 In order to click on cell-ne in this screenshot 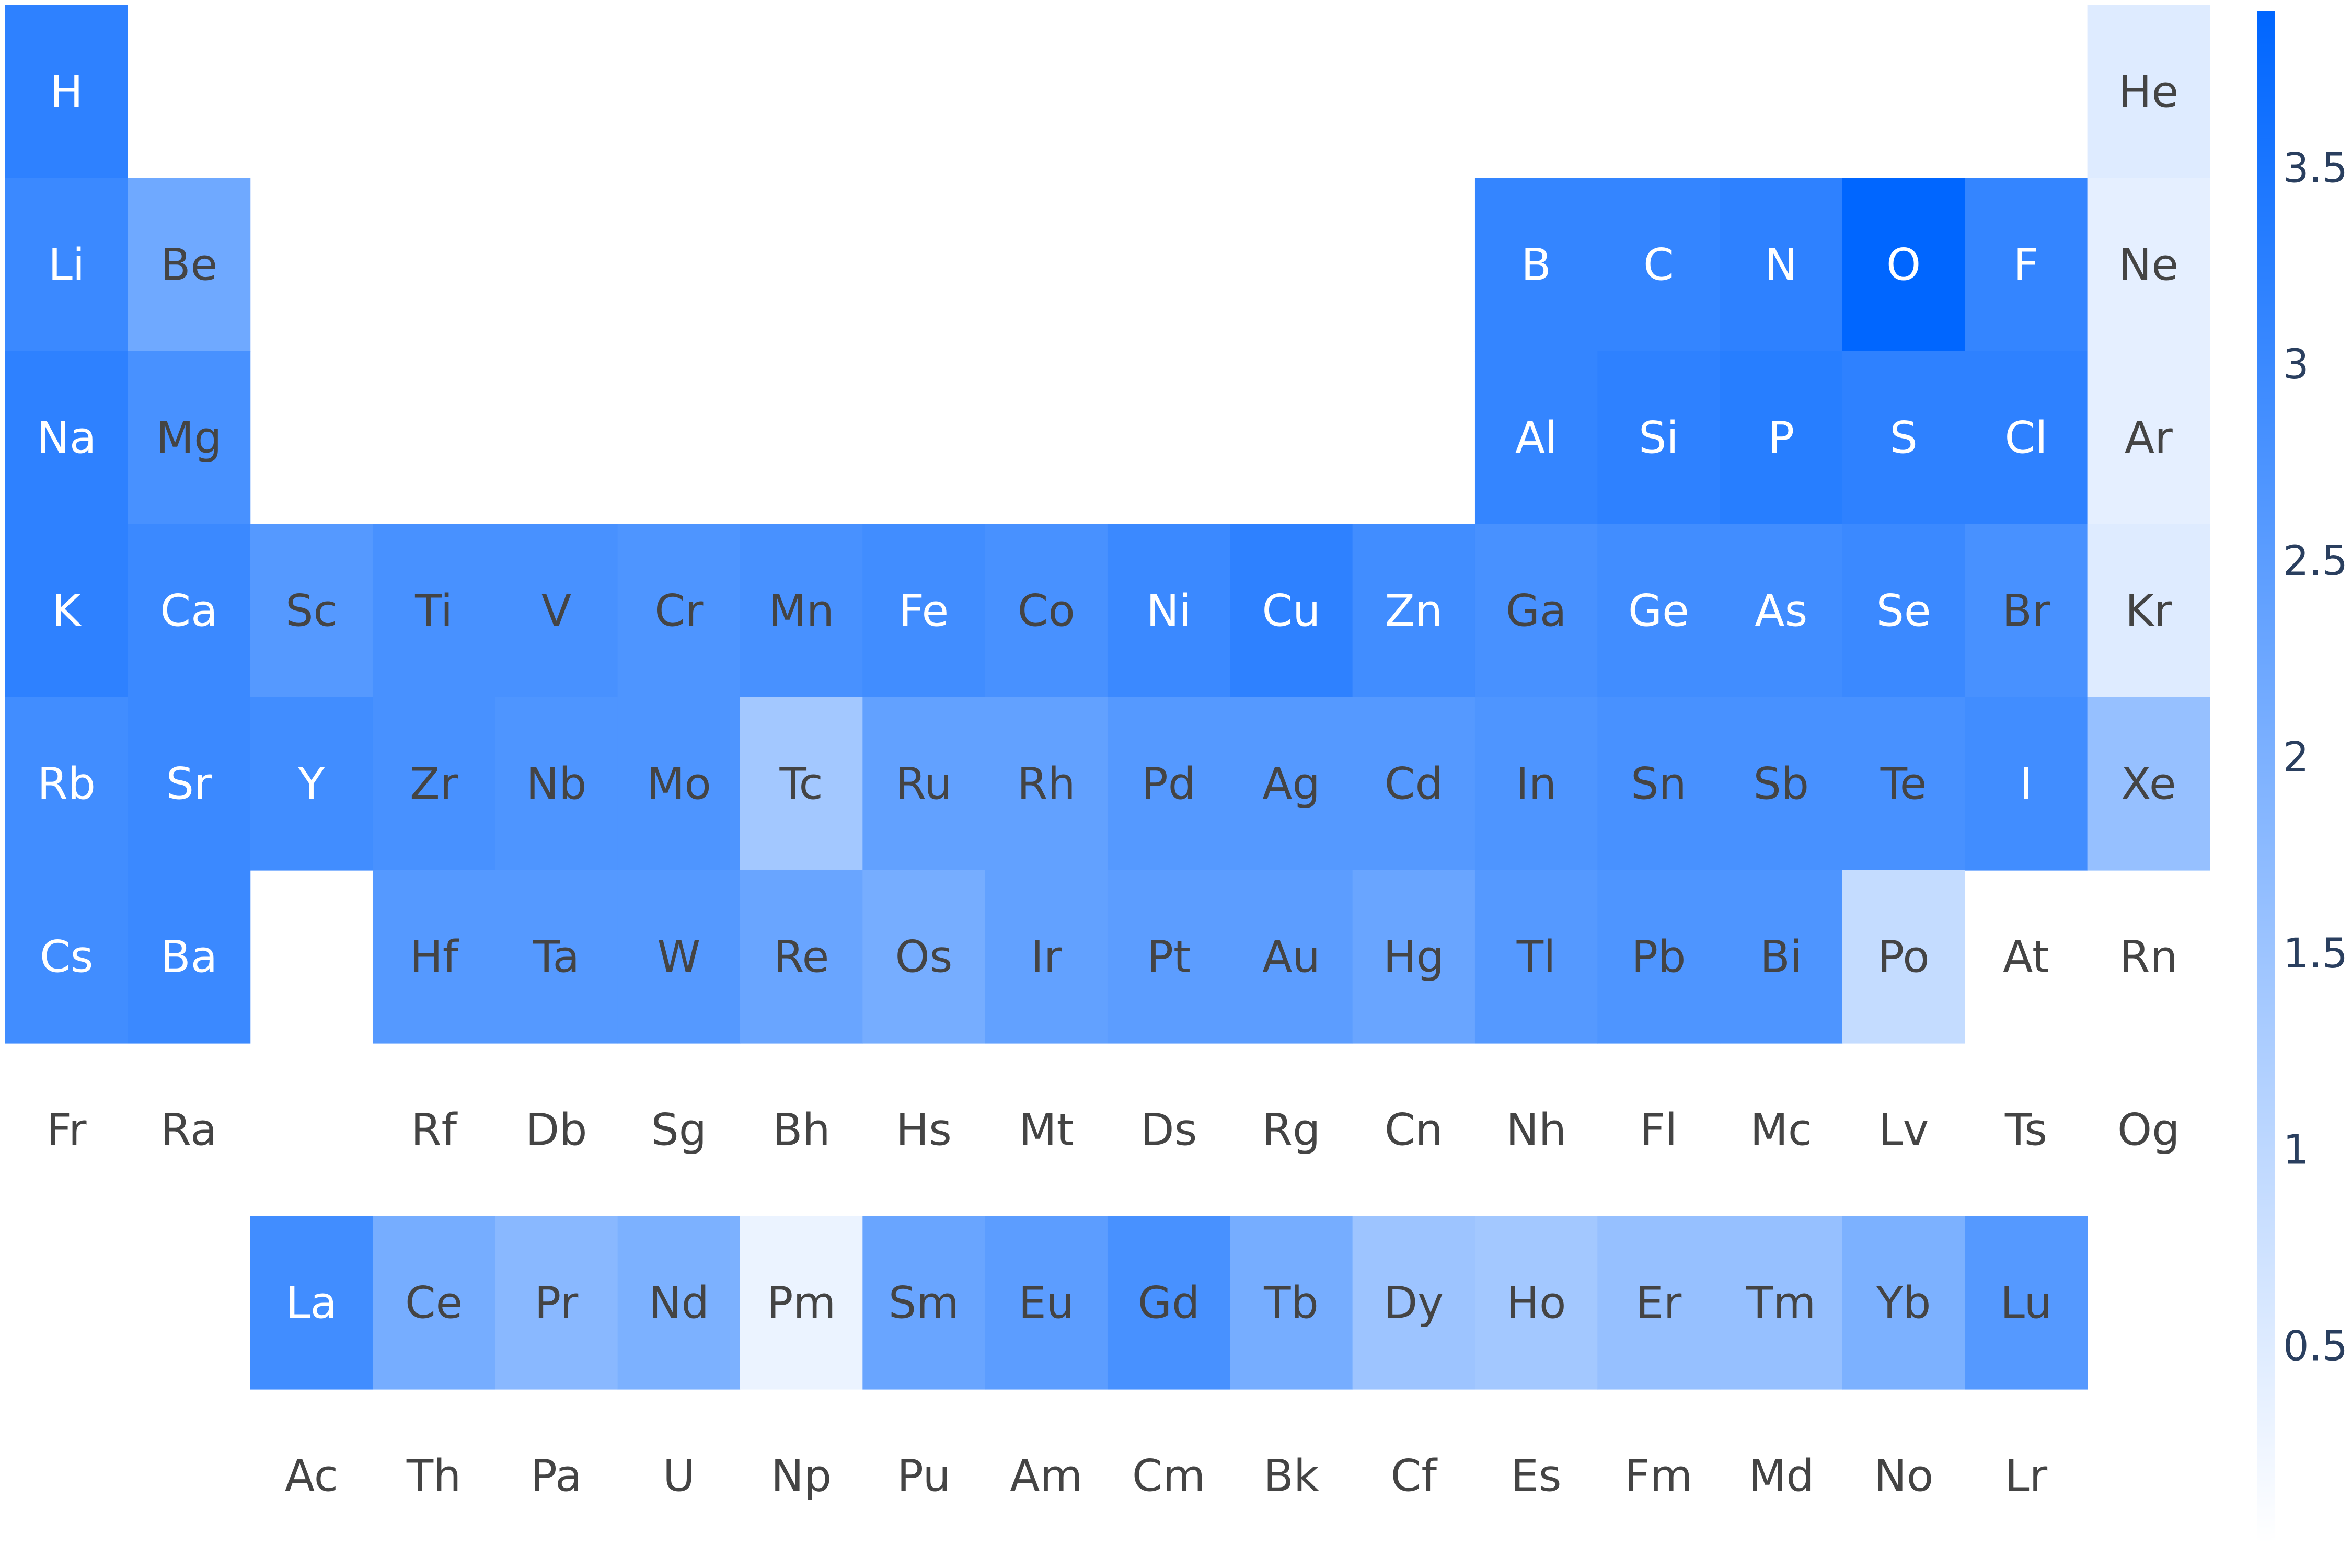, I will do `click(2148, 265)`.